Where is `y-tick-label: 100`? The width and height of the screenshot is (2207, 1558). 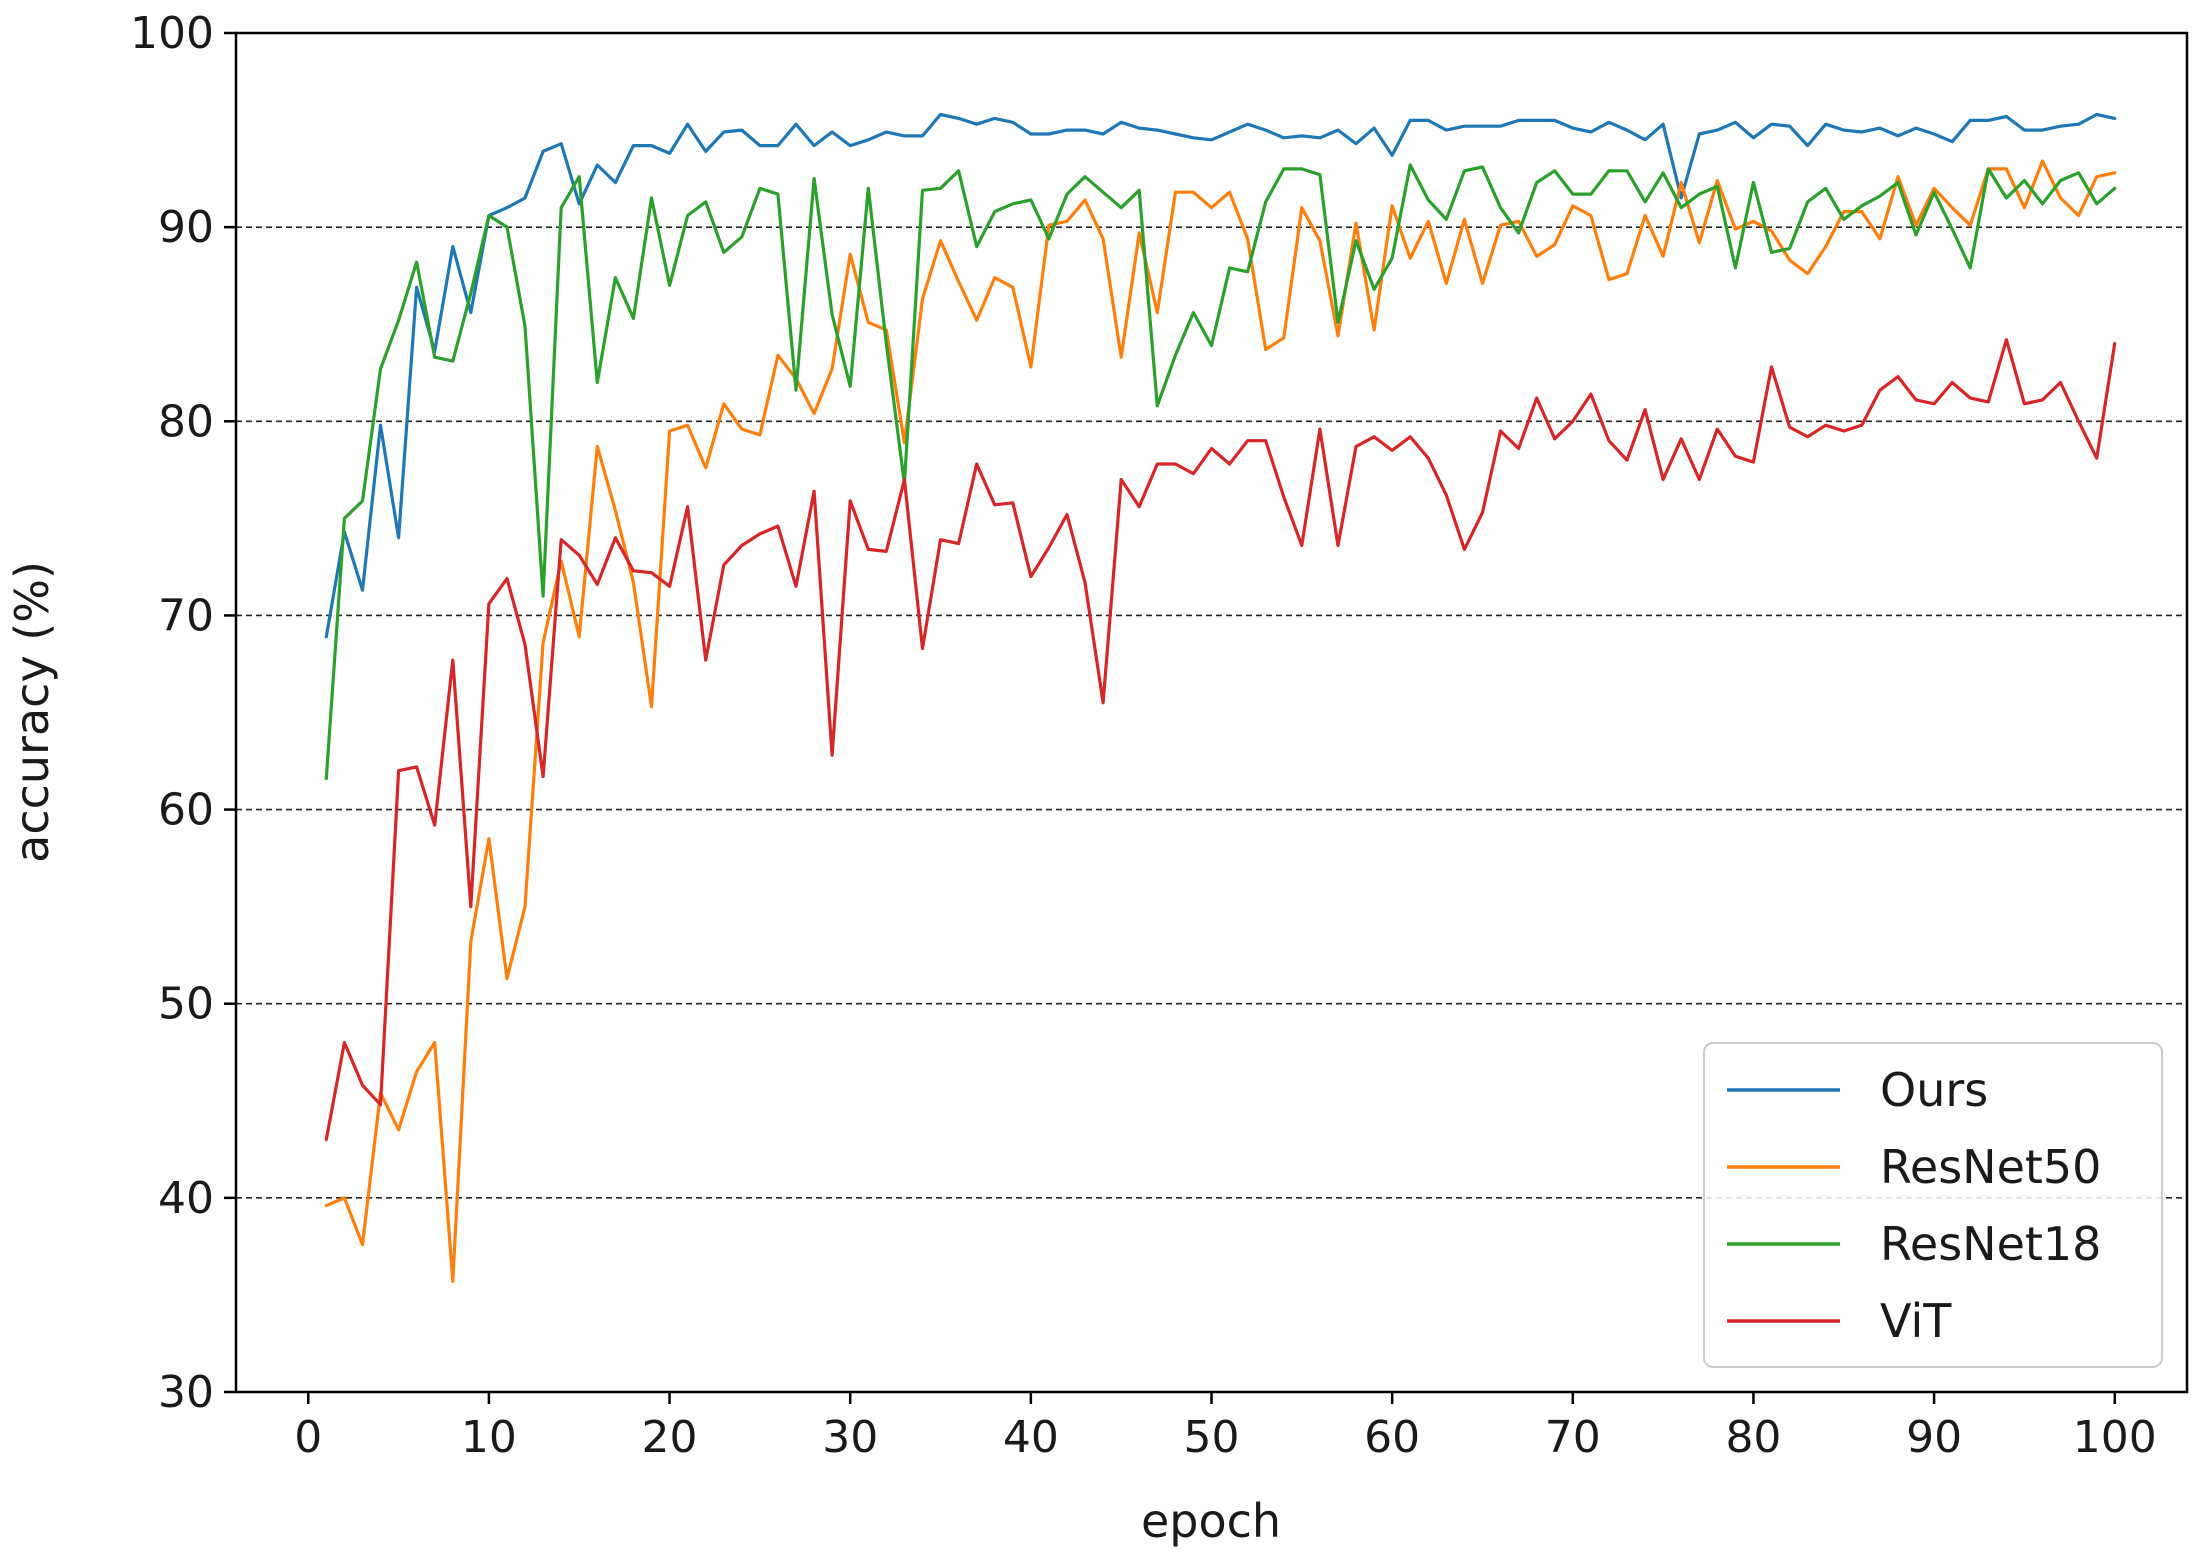
y-tick-label: 100 is located at coordinates (172, 33).